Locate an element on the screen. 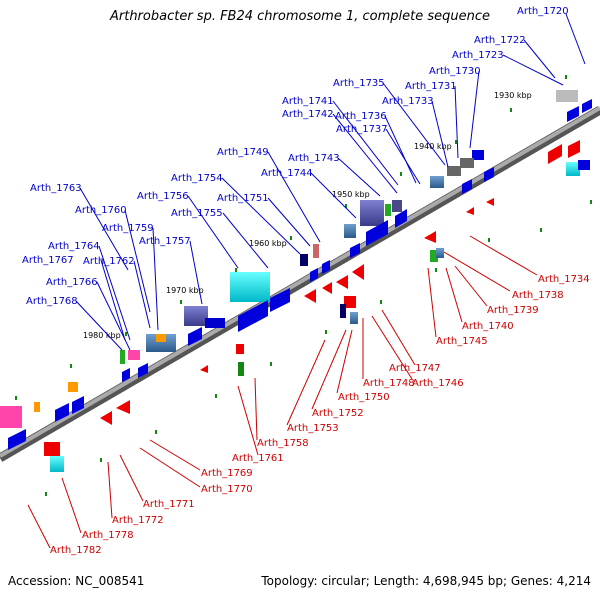 This screenshot has height=600, width=600. gene-label-top: Arth_1733 is located at coordinates (408, 101).